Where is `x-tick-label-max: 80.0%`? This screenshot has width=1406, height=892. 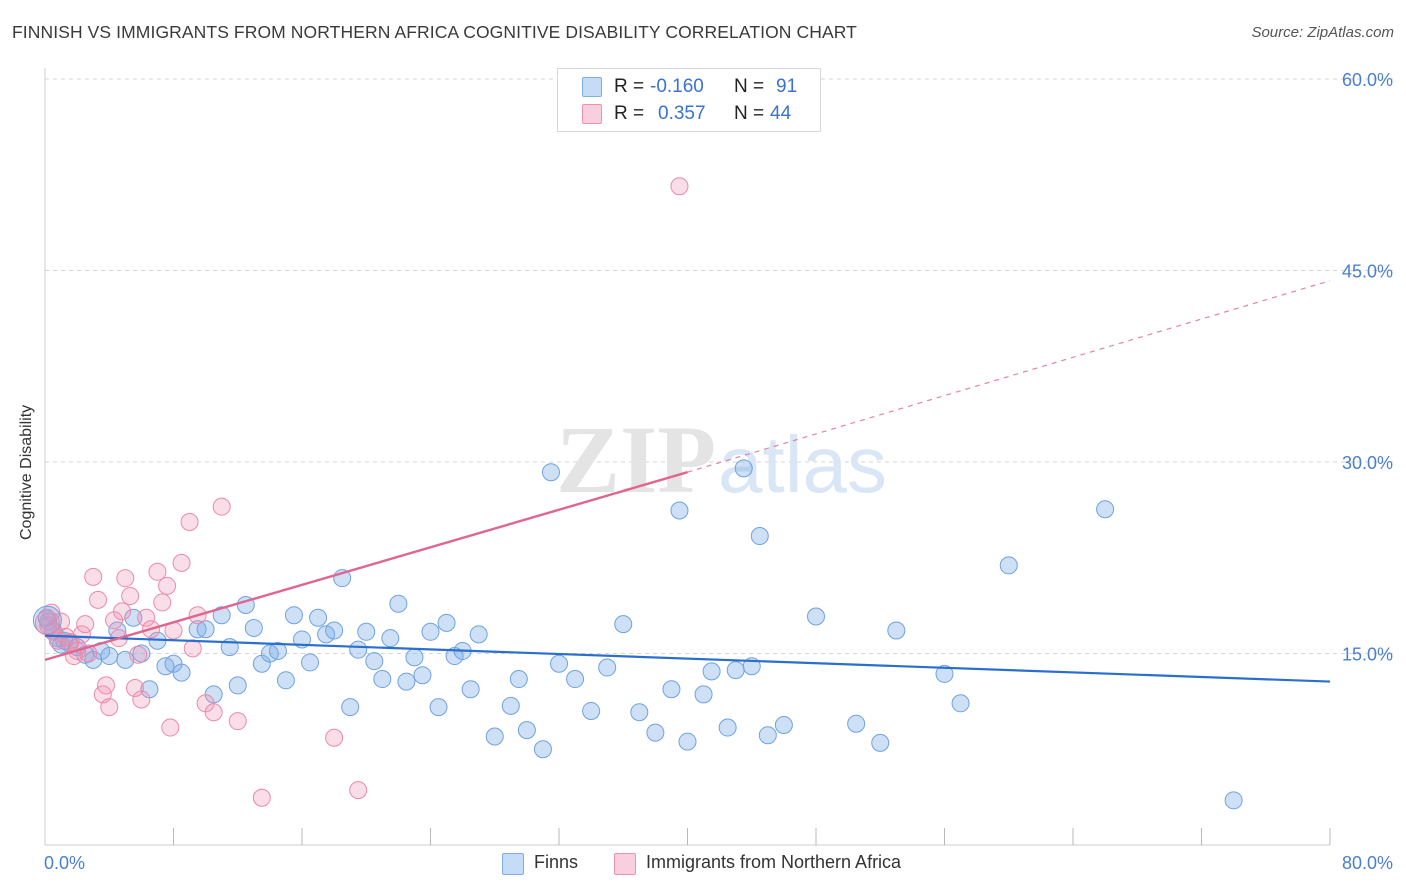 x-tick-label-max: 80.0% is located at coordinates (1367, 863).